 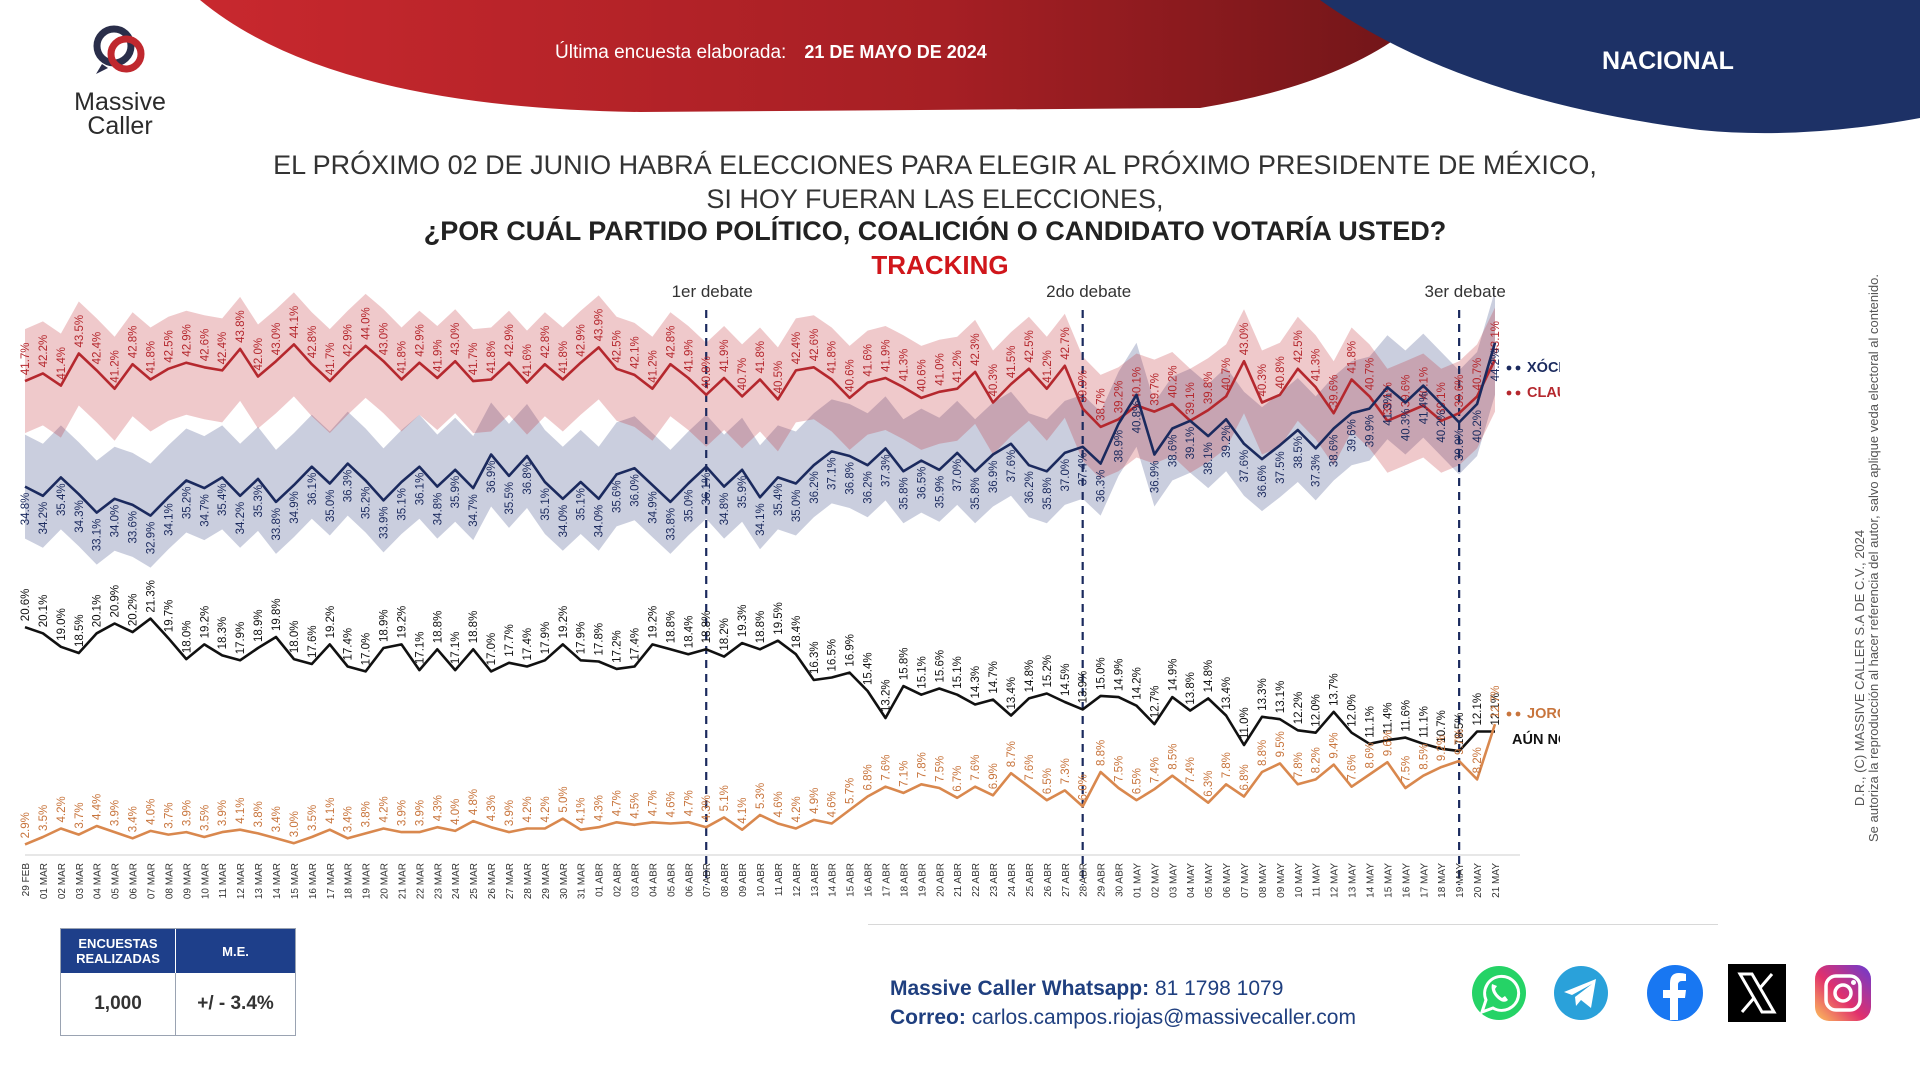 What do you see at coordinates (349, 486) in the screenshot?
I see `xochitl-value-label: 36.3%` at bounding box center [349, 486].